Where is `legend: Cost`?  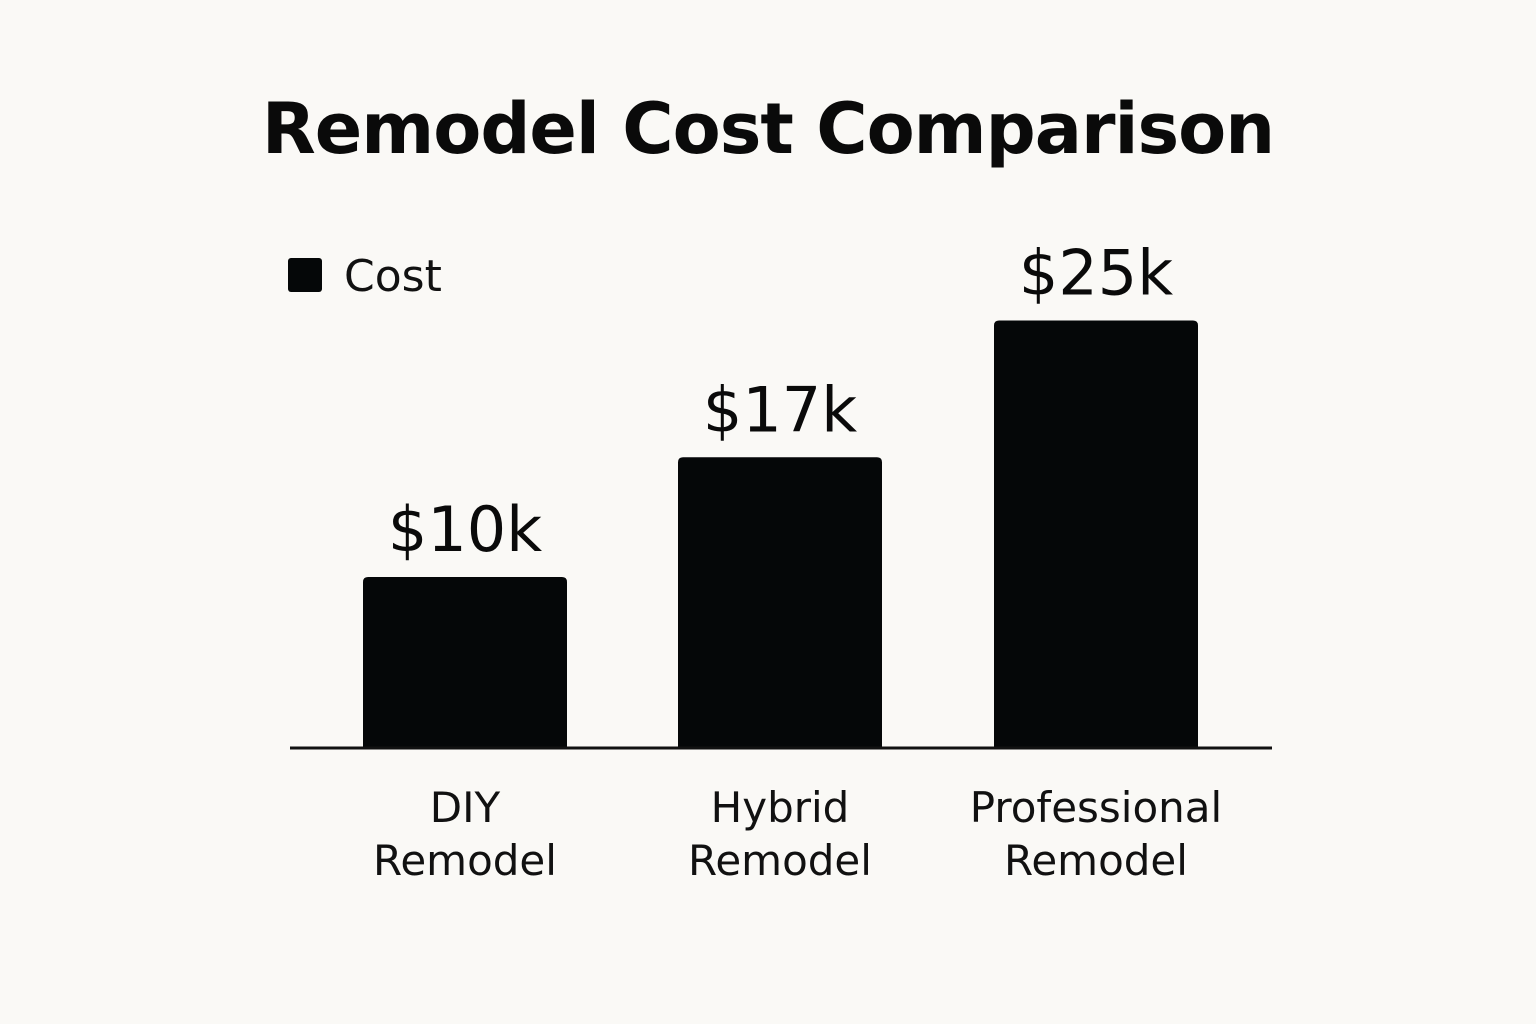 legend: Cost is located at coordinates (365, 276).